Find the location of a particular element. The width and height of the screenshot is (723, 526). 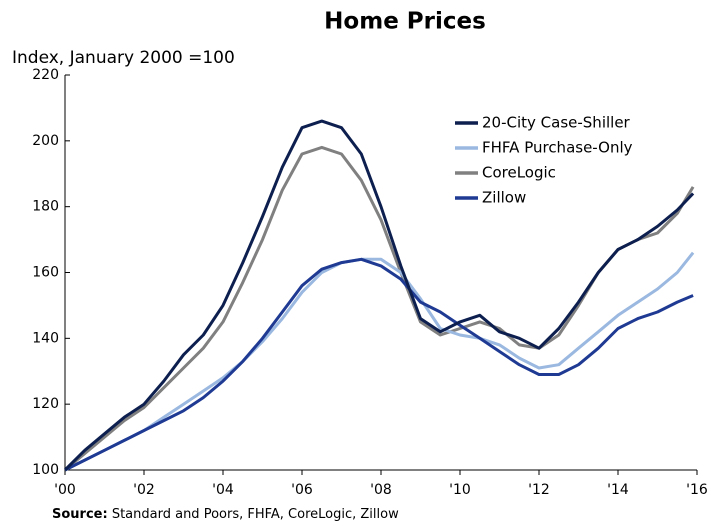

y-tick-label: 220 is located at coordinates (45, 75).